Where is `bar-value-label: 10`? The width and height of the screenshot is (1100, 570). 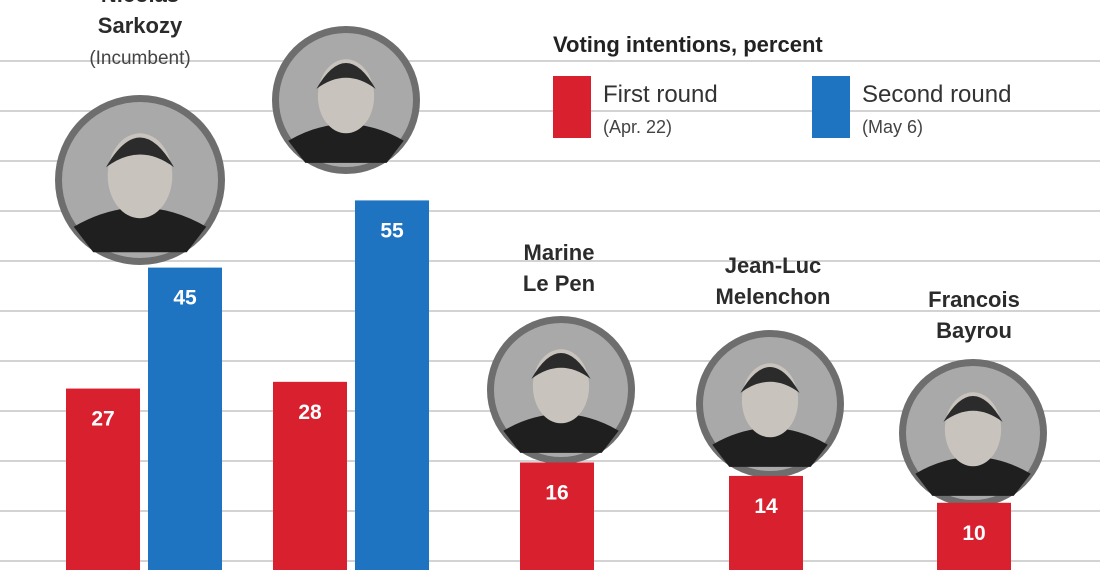 bar-value-label: 10 is located at coordinates (973, 533).